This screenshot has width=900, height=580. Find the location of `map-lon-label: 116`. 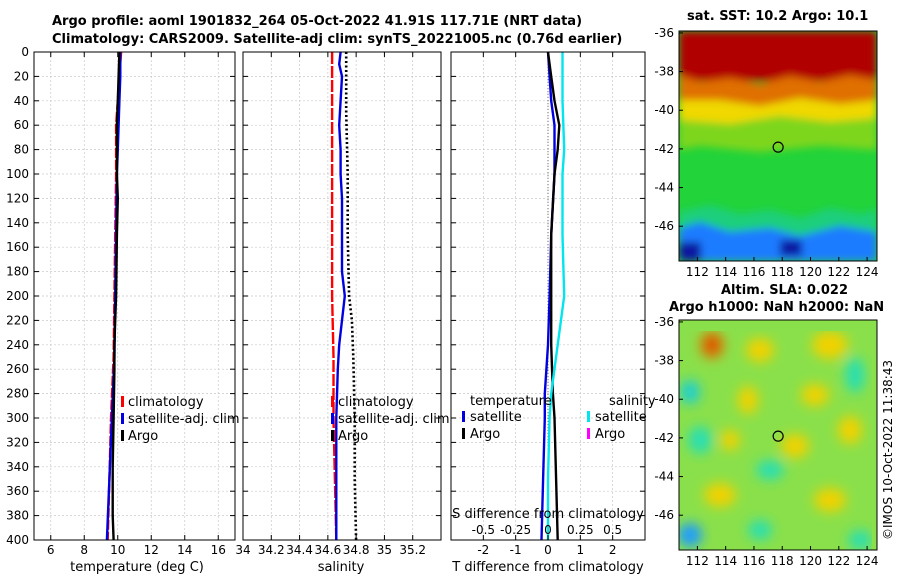

map-lon-label: 116 is located at coordinates (754, 272).